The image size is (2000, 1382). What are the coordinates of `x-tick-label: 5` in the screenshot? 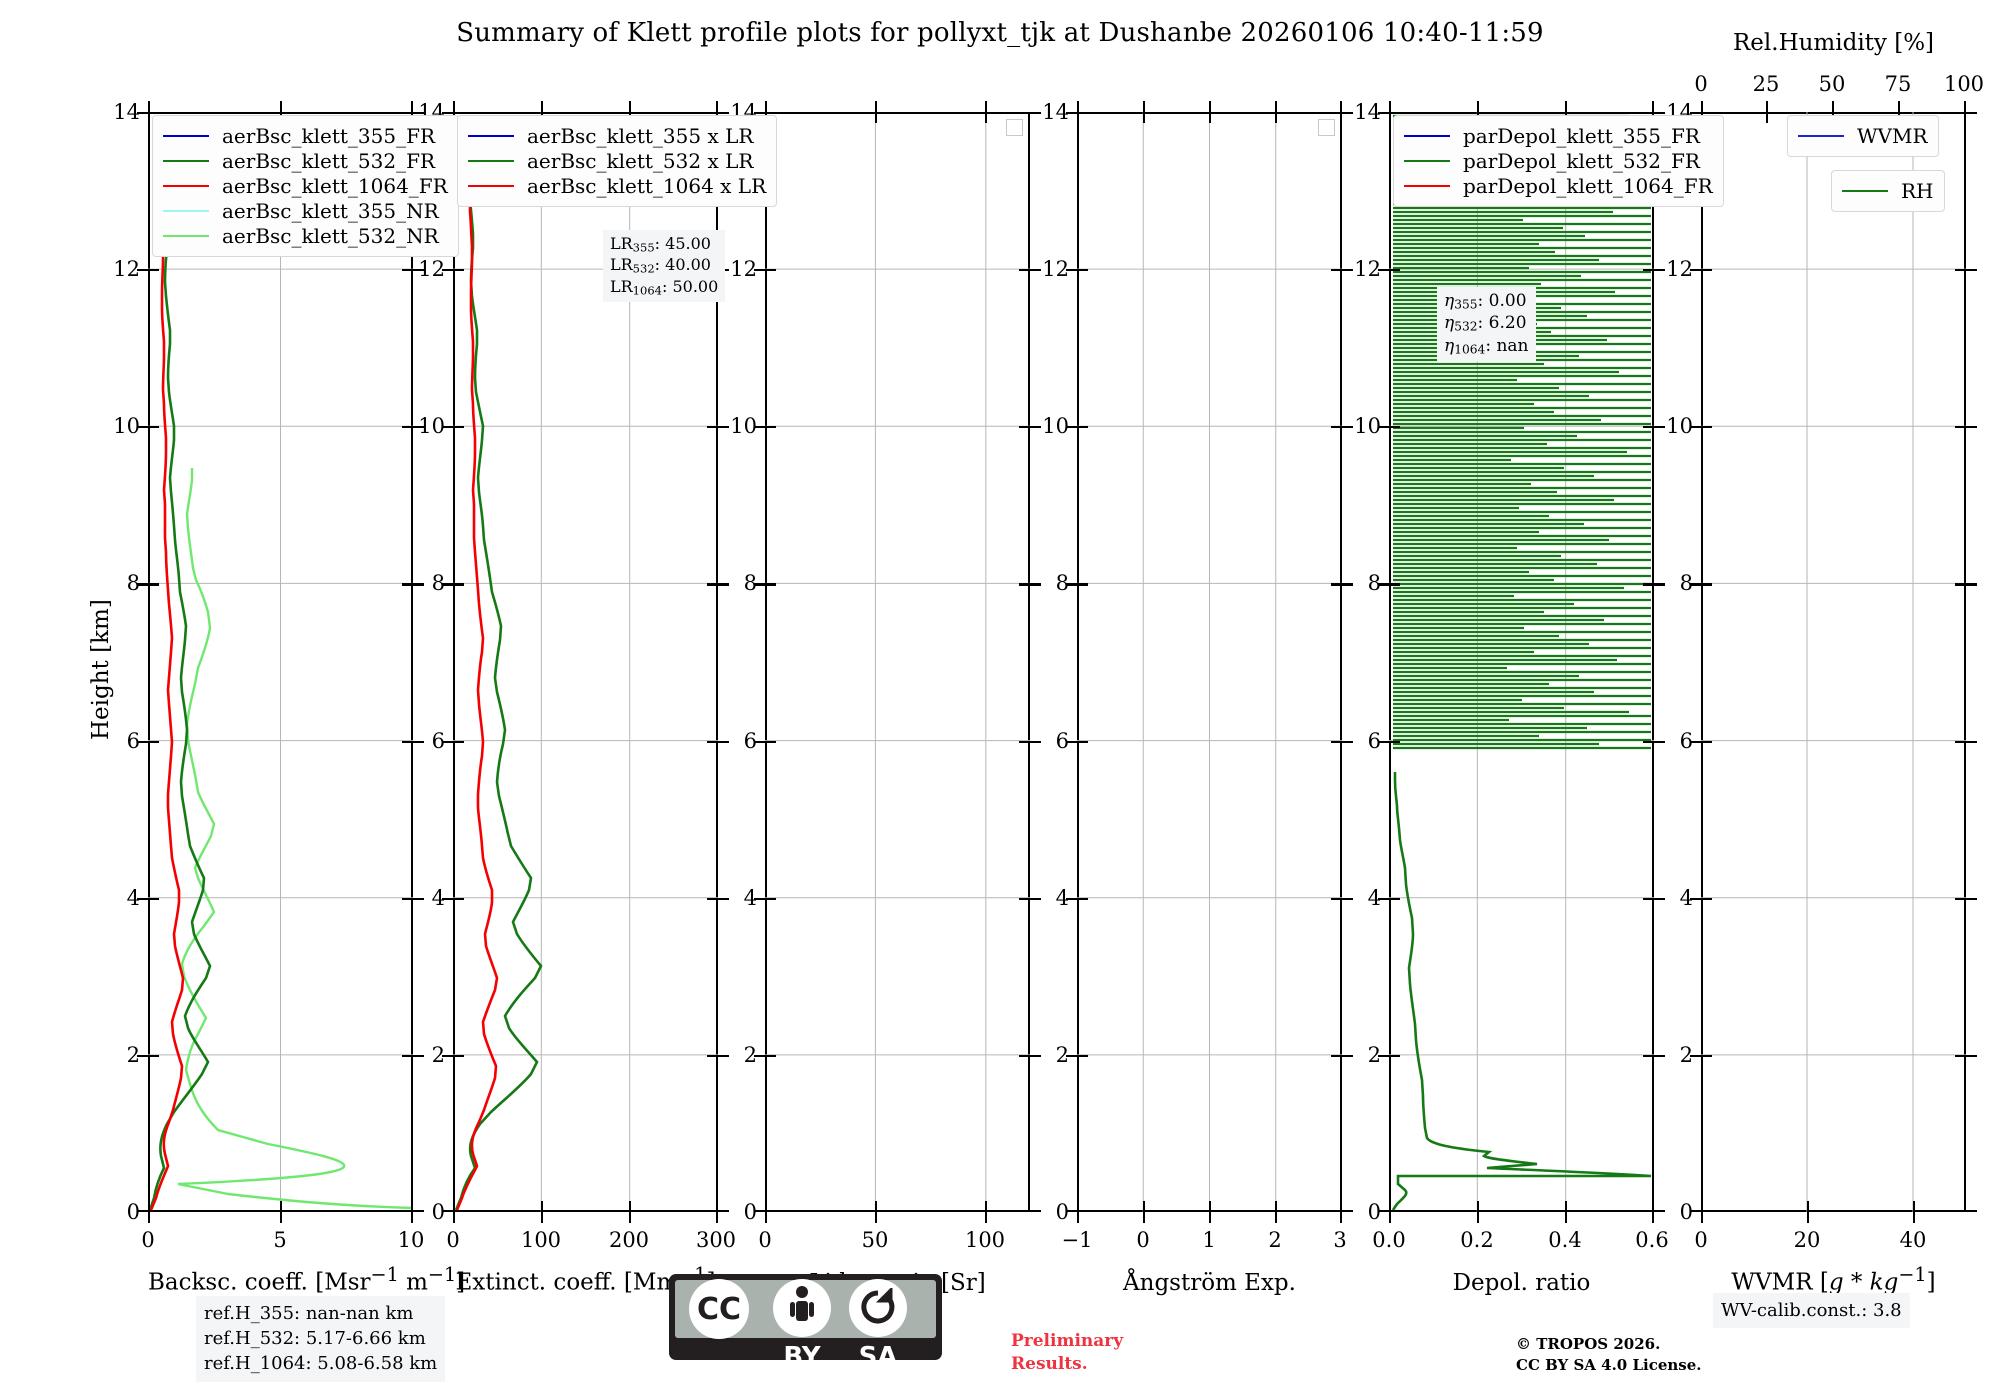 It's located at (280, 1240).